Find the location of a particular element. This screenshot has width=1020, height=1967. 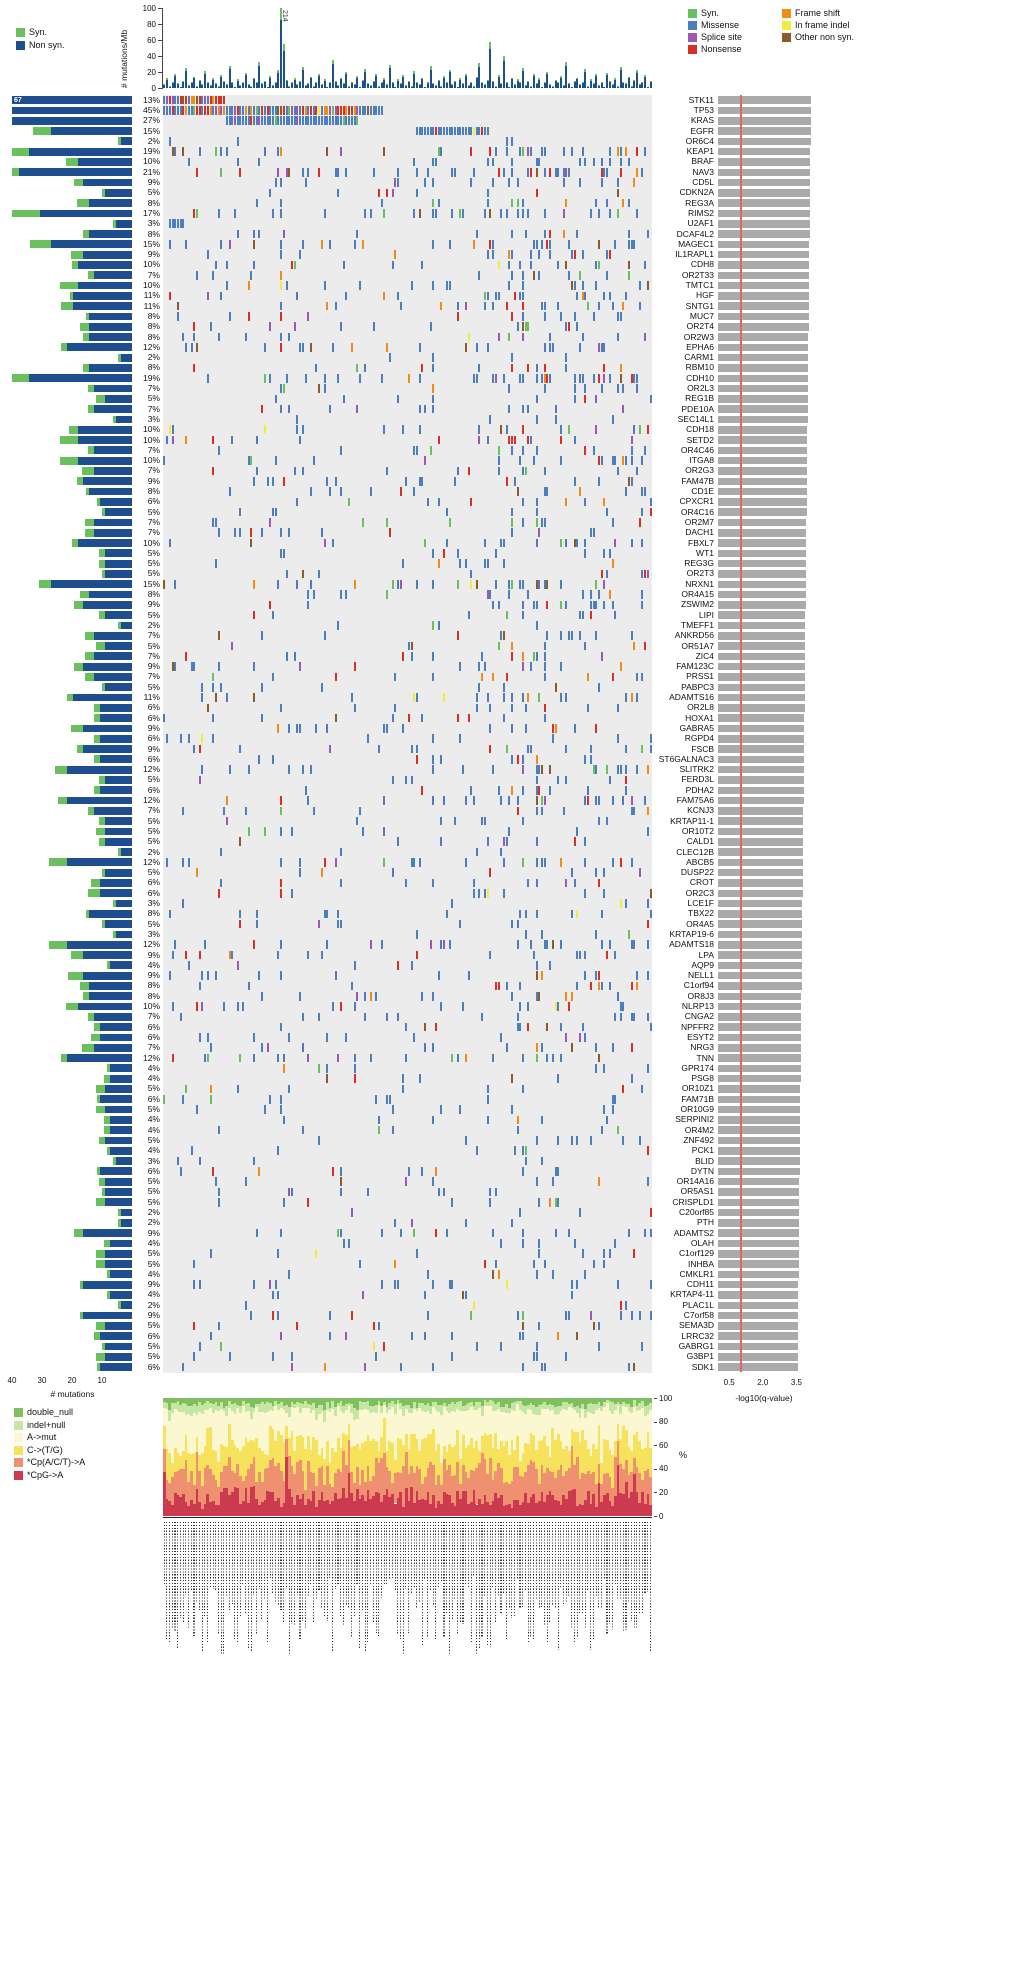

left-axis-tick-label: 40 is located at coordinates (12, 1380).